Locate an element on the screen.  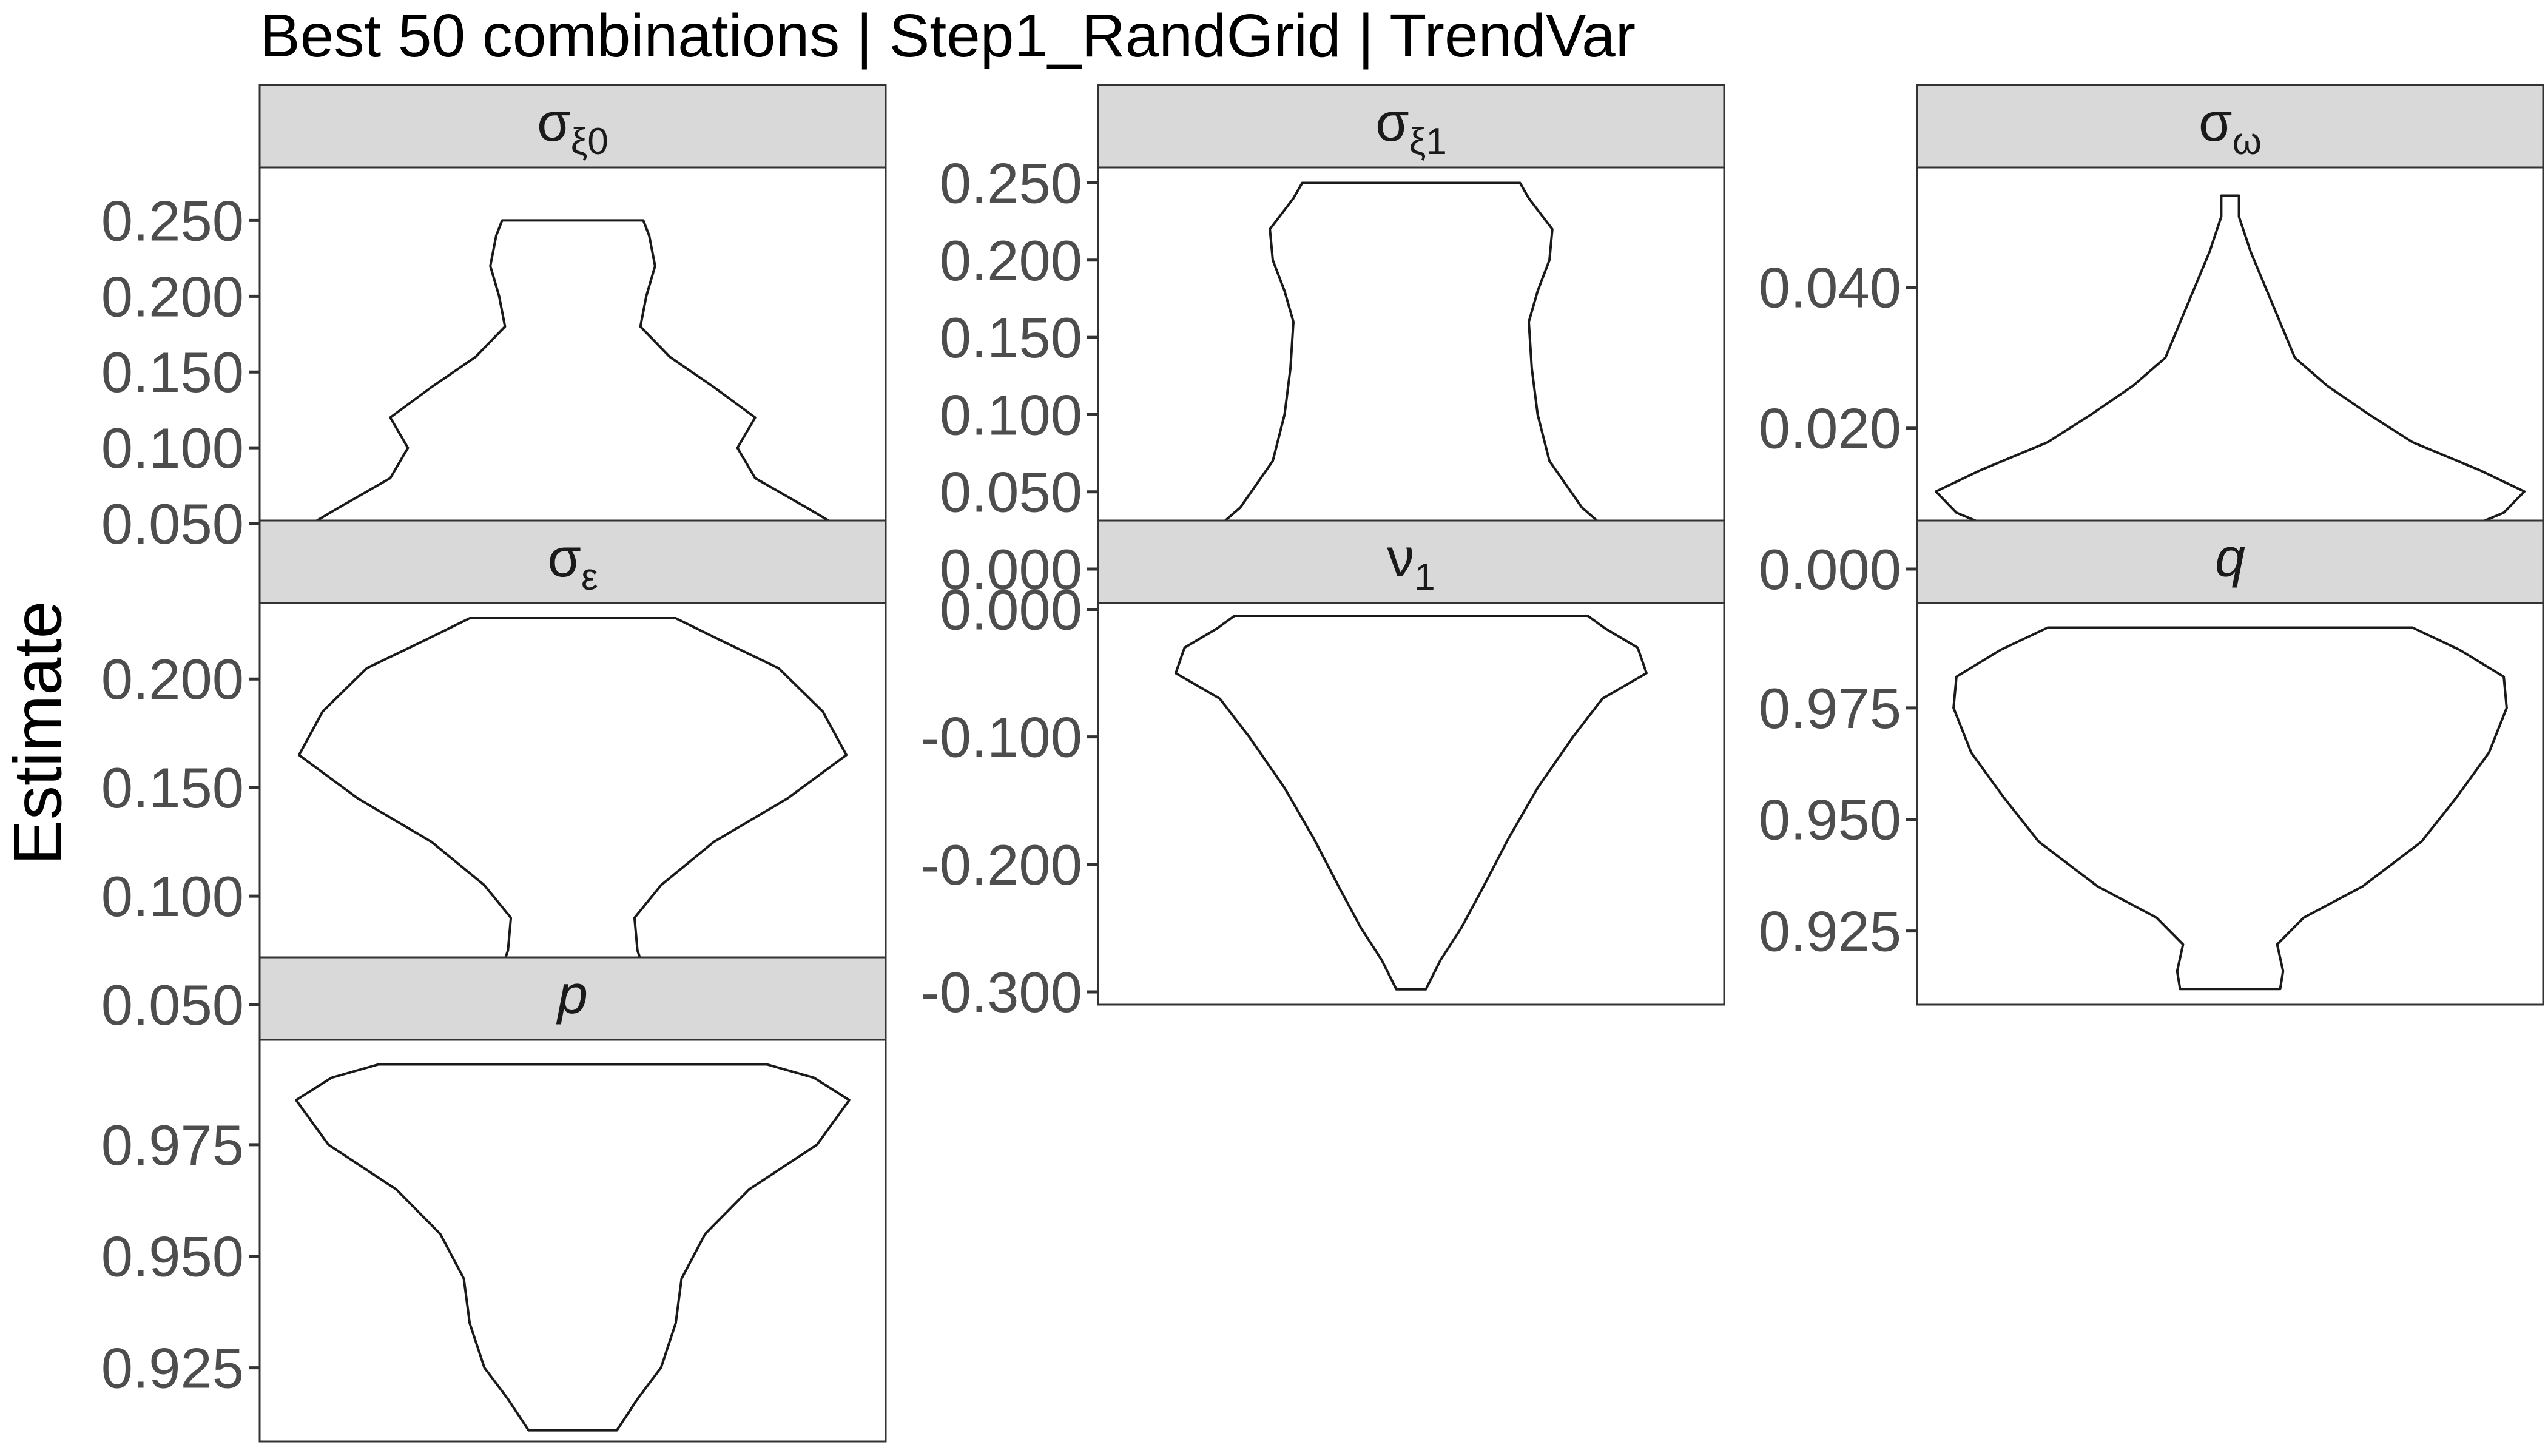
y-tick-label: -0.100 is located at coordinates (1001, 737).